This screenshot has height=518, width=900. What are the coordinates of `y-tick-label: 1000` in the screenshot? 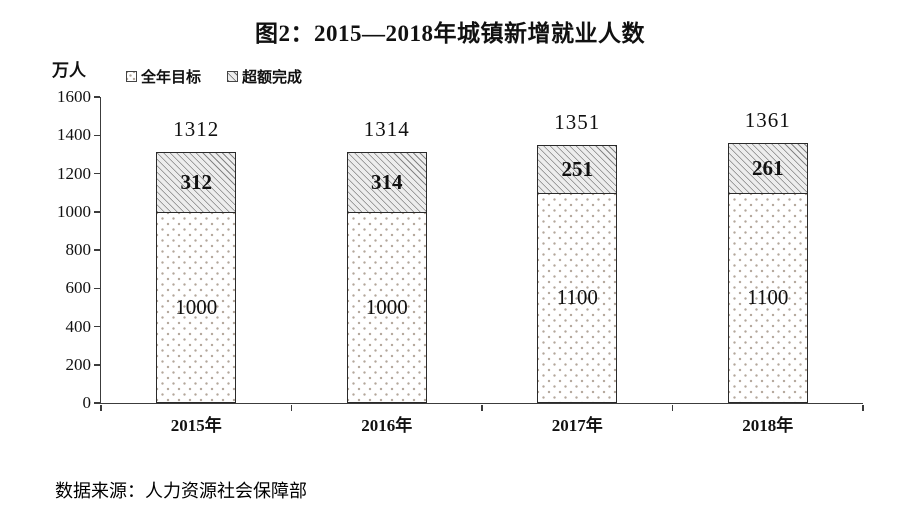 It's located at (74, 211).